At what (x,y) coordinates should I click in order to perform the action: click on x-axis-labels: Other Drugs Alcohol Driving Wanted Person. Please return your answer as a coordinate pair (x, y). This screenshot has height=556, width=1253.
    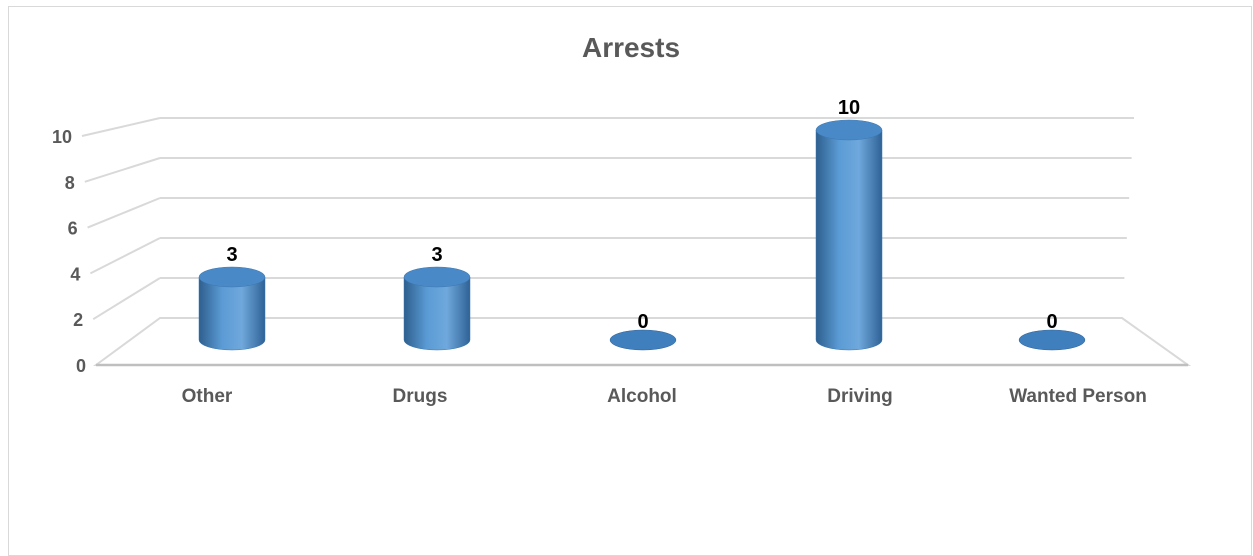
    Looking at the image, I should click on (664, 396).